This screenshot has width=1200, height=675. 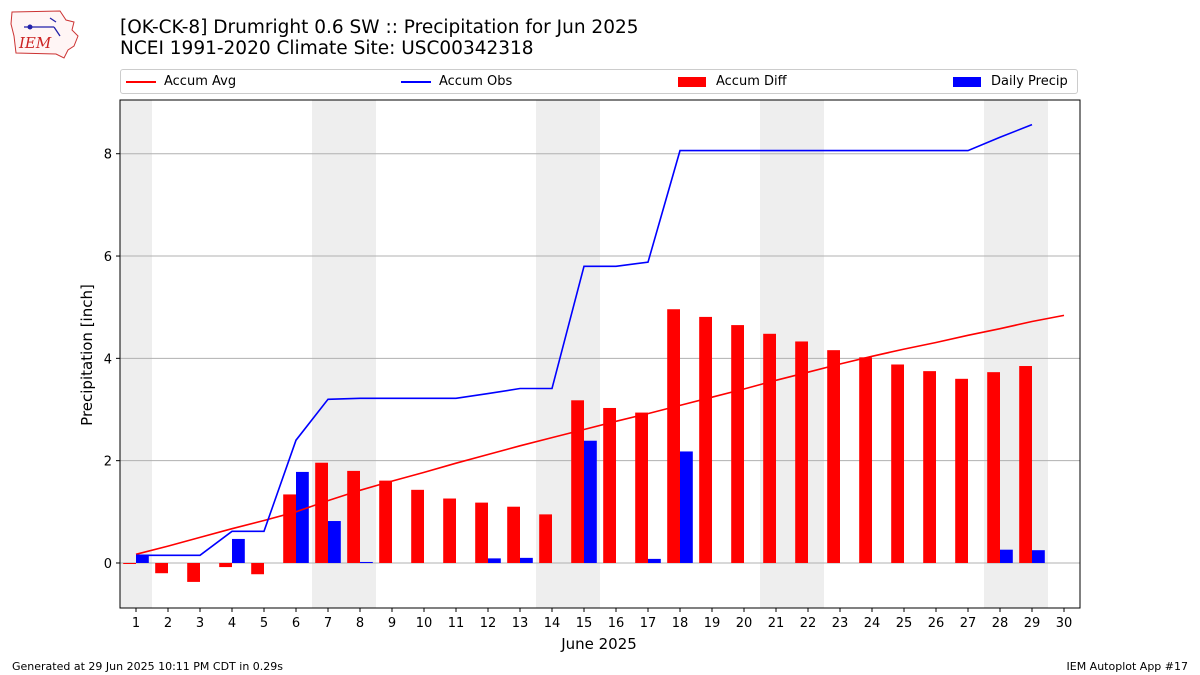 What do you see at coordinates (968, 623) in the screenshot?
I see `x-tick-label-27: 27` at bounding box center [968, 623].